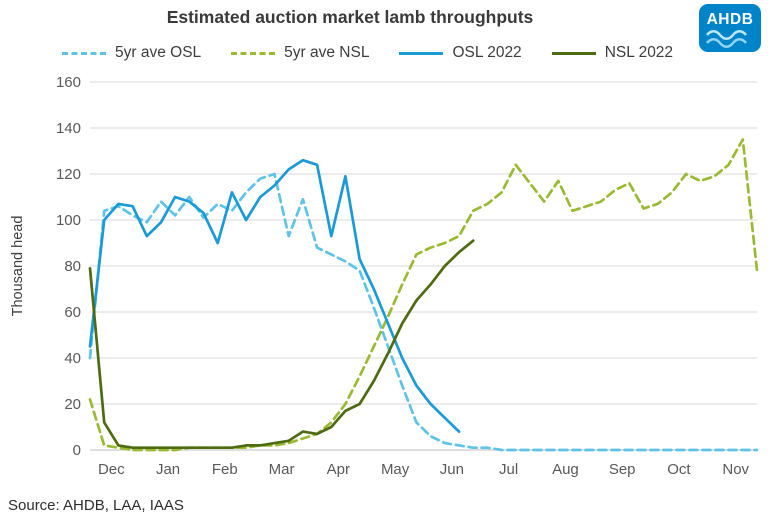 Image resolution: width=775 pixels, height=524 pixels. What do you see at coordinates (72, 312) in the screenshot?
I see `svg-text: 60` at bounding box center [72, 312].